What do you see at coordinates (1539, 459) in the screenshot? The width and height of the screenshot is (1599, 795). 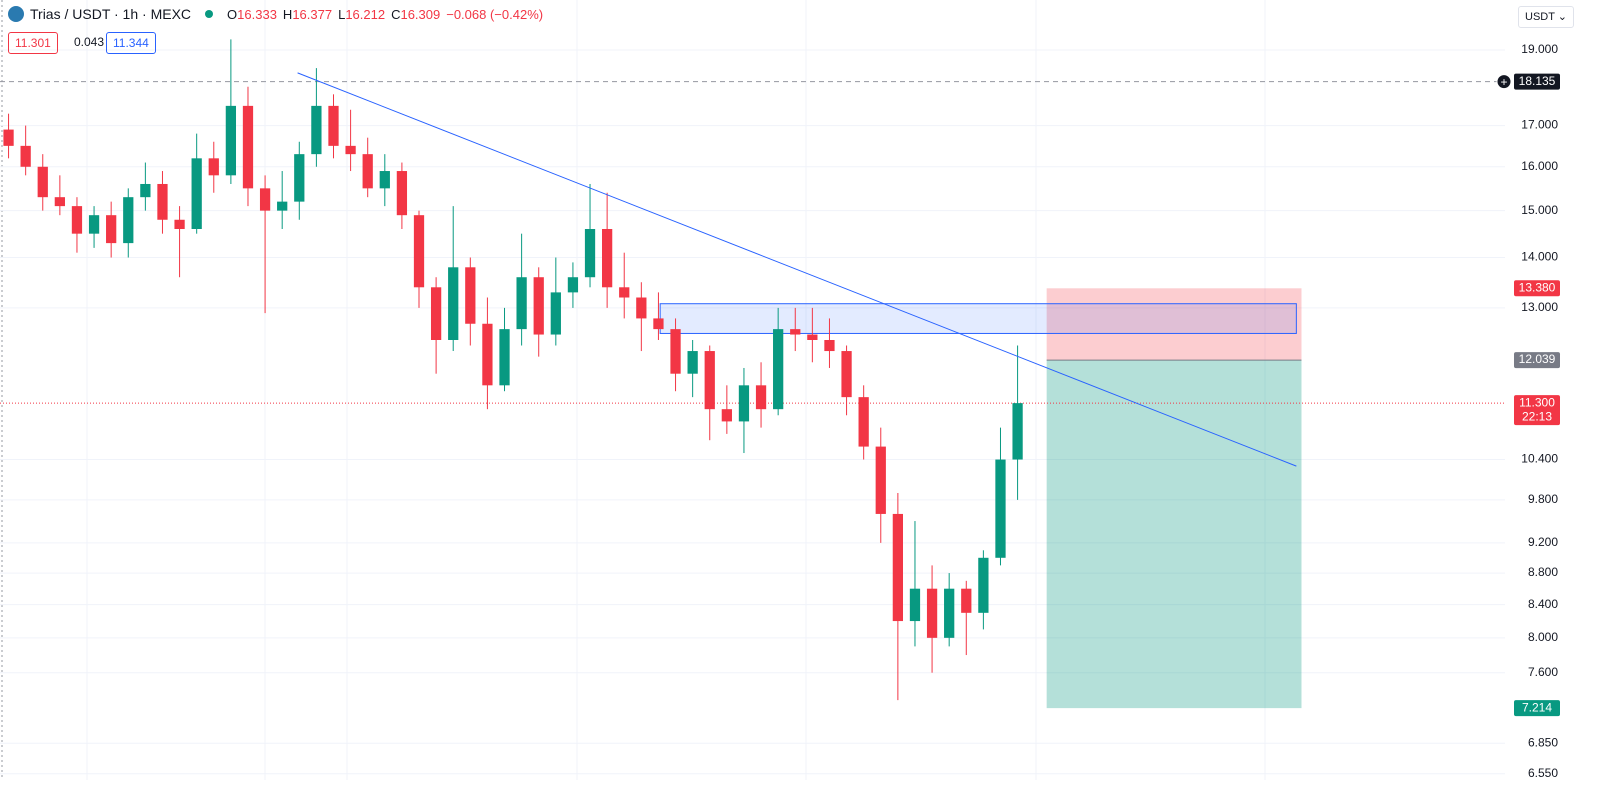 I see `y-tick-label: 10.400` at bounding box center [1539, 459].